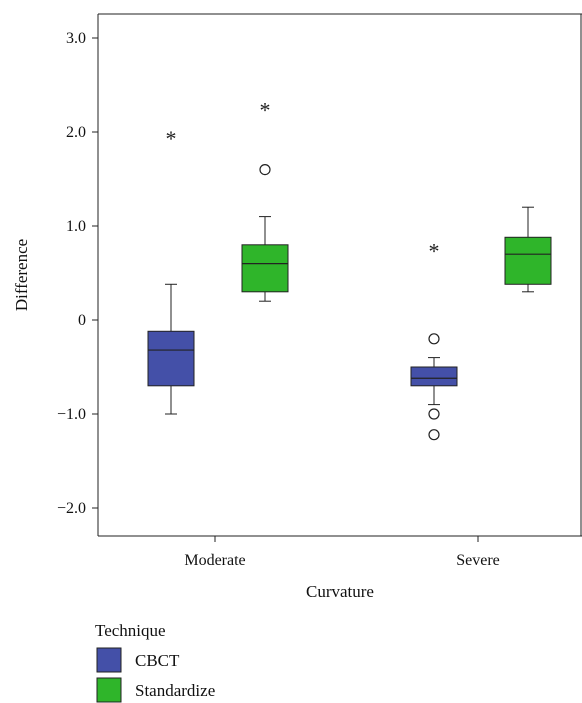 Image resolution: width=582 pixels, height=703 pixels. What do you see at coordinates (214, 560) in the screenshot?
I see `x-tick-label: Moderate` at bounding box center [214, 560].